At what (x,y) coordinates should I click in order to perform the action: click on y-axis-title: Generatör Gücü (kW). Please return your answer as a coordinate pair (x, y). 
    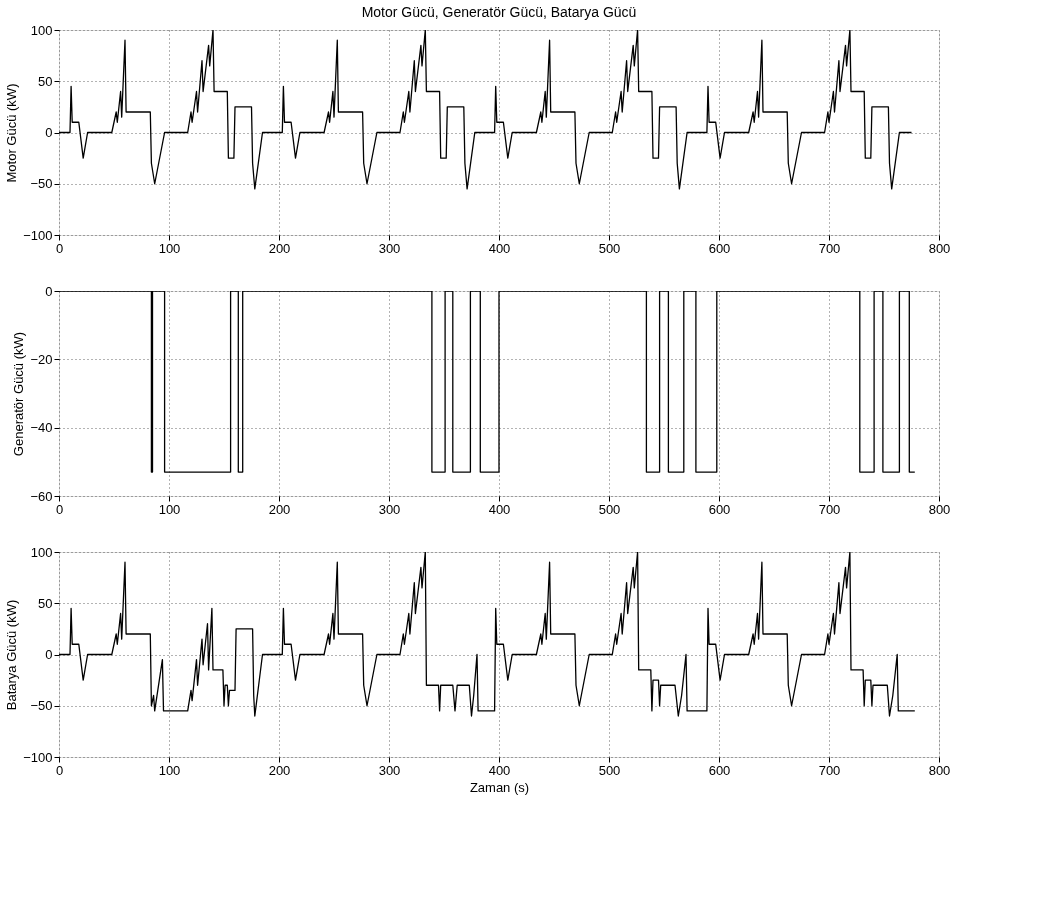
    Looking at the image, I should click on (19, 394).